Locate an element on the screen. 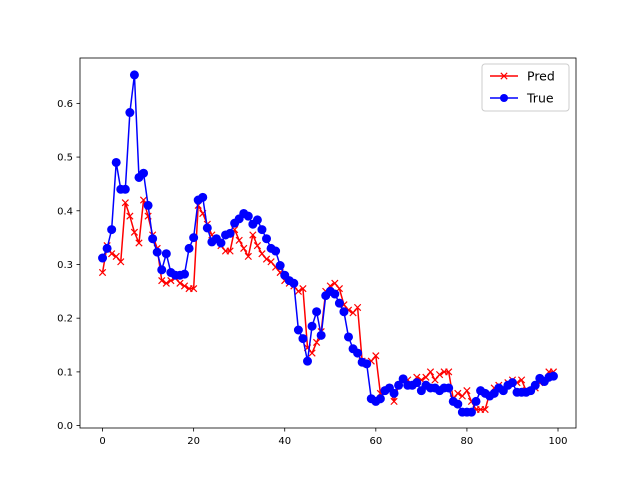 The height and width of the screenshot is (480, 640). x-tick-label: 60 is located at coordinates (375, 441).